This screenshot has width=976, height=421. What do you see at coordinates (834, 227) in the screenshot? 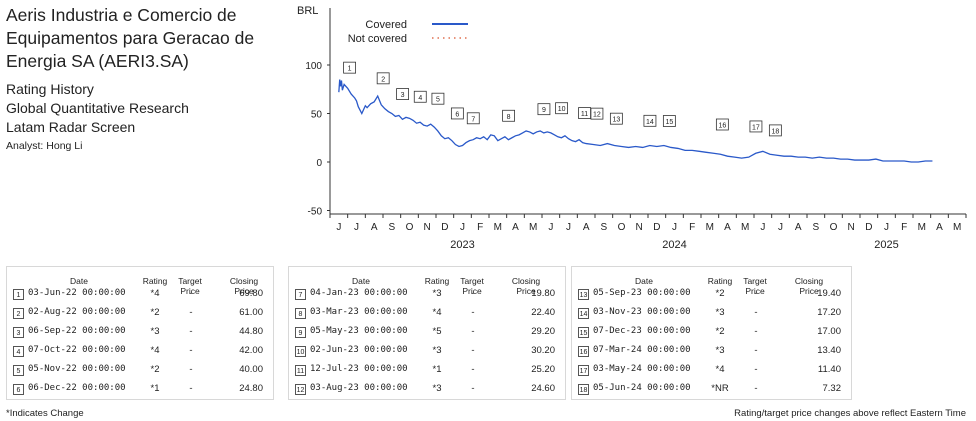
I see `x-tick-label: O` at bounding box center [834, 227].